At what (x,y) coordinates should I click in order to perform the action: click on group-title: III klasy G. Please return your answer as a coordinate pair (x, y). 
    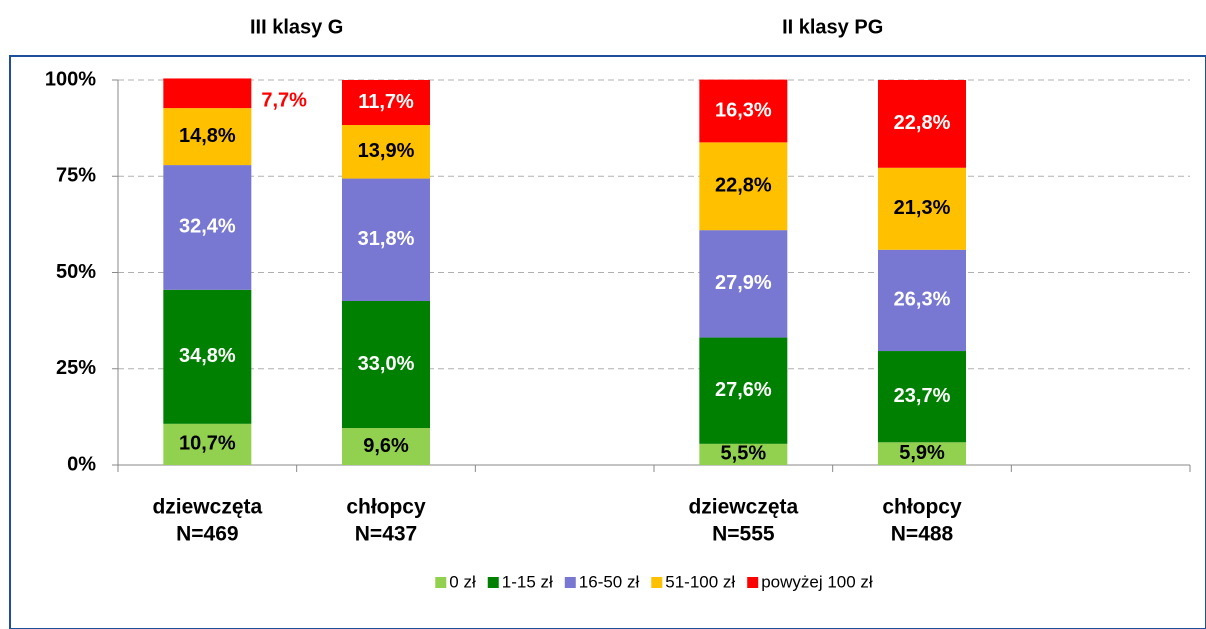
    Looking at the image, I should click on (296, 27).